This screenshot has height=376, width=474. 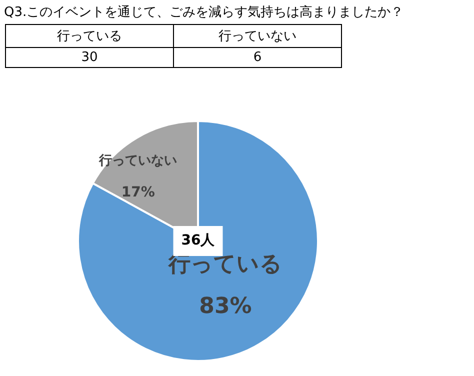 What do you see at coordinates (258, 58) in the screenshot?
I see `data-label: 6` at bounding box center [258, 58].